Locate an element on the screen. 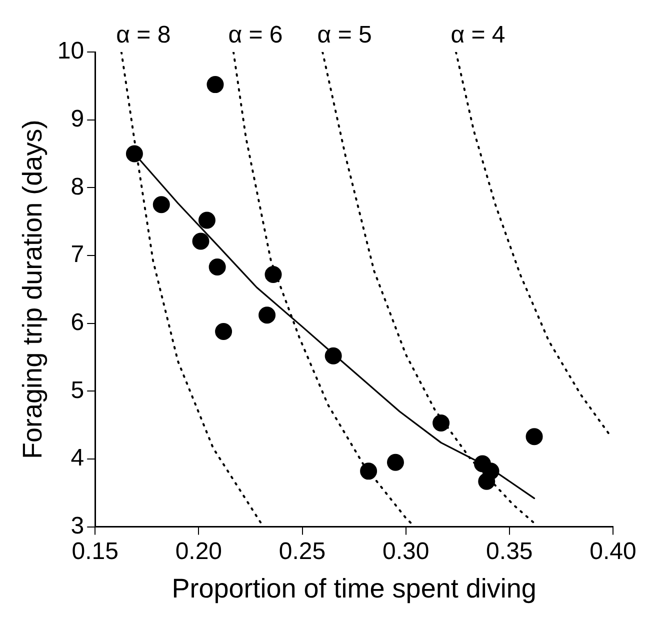  x-tick-label: 0.25 is located at coordinates (302, 551).